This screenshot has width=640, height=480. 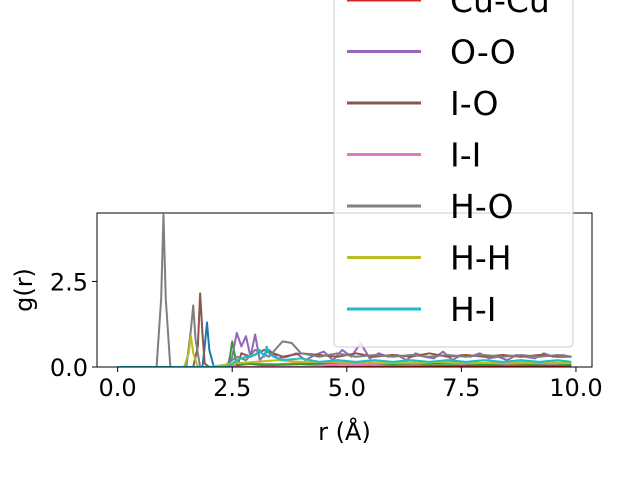 I want to click on x-axis-label: r (Å), so click(x=344, y=431).